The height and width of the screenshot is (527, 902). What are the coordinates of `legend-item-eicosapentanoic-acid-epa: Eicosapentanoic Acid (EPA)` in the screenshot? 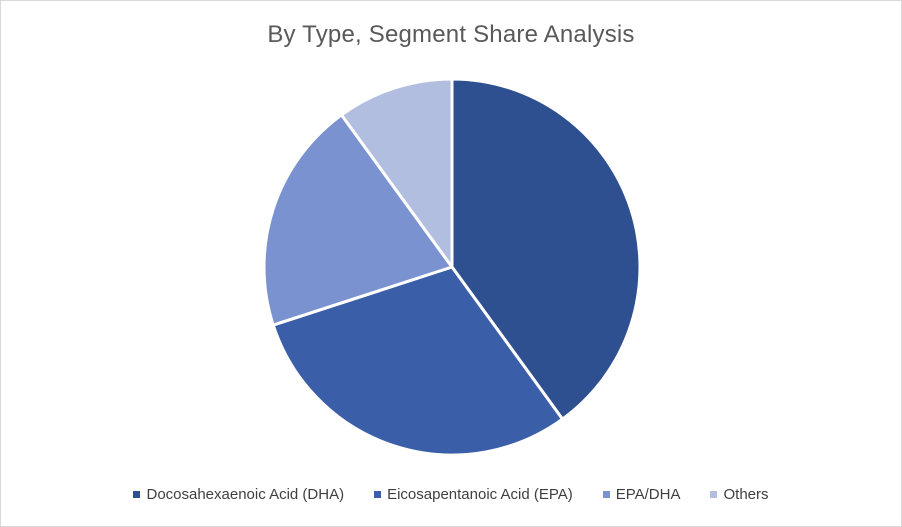 It's located at (473, 494).